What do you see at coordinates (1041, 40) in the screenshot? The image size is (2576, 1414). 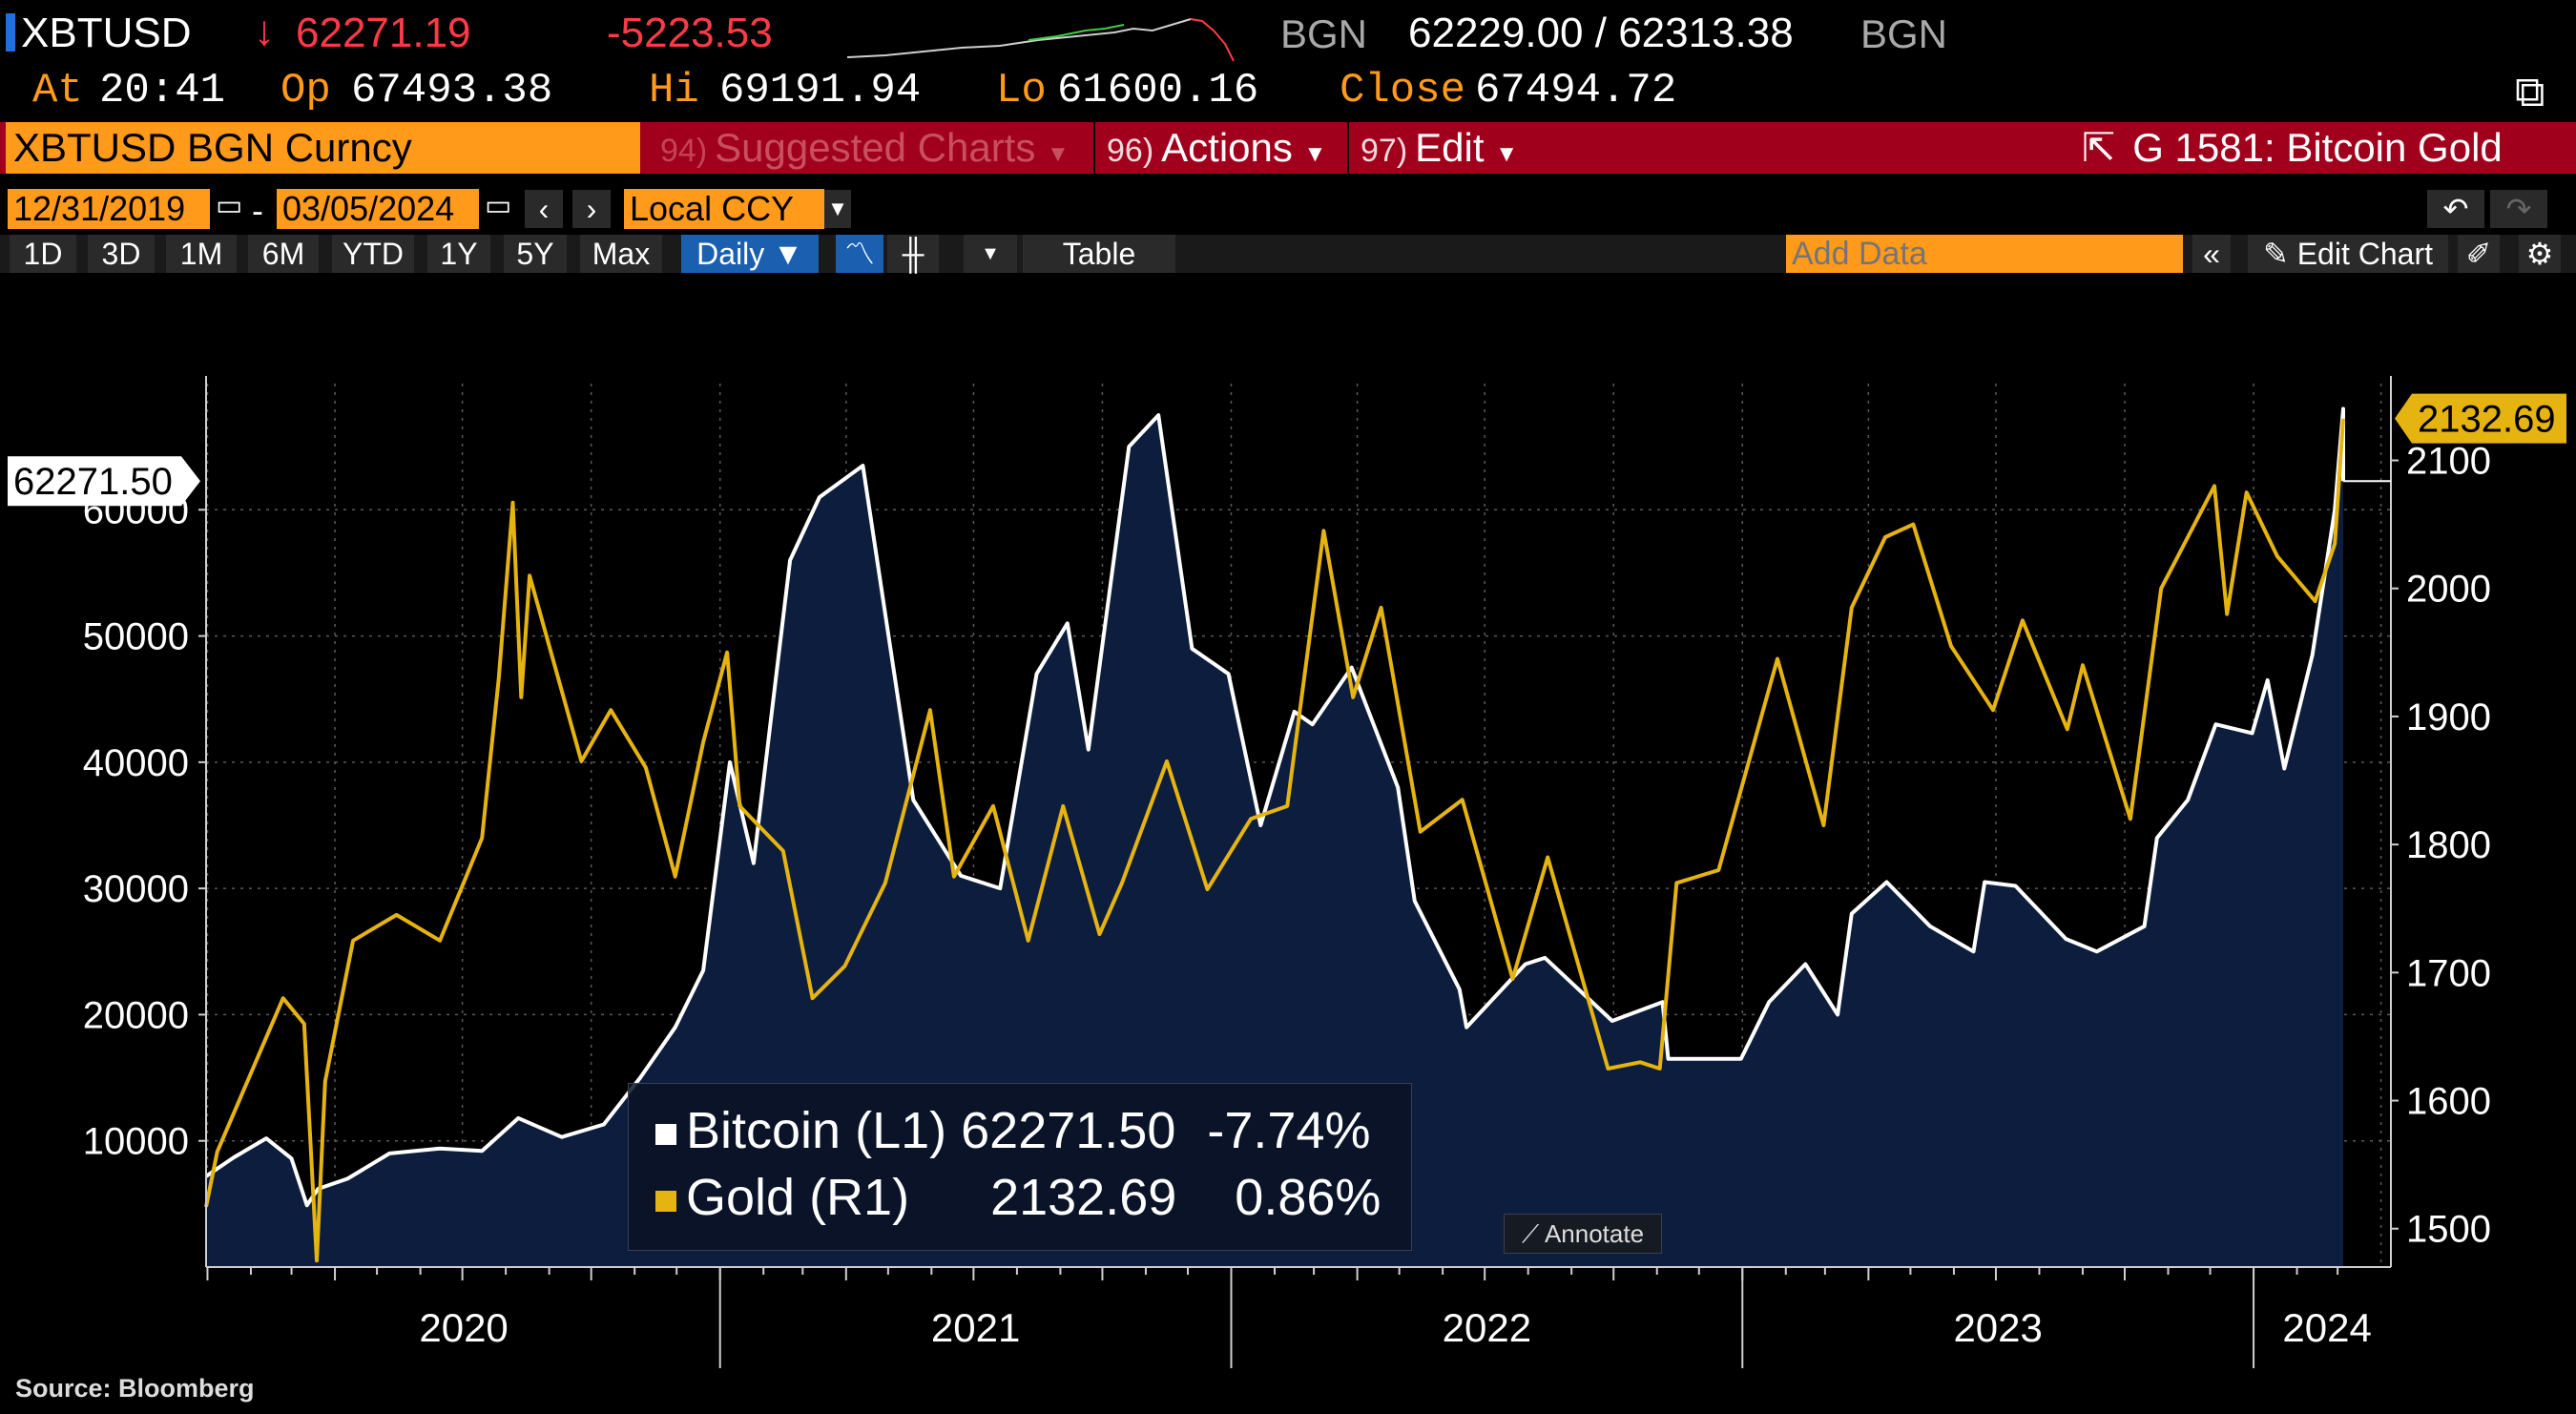 I see `sparkline` at bounding box center [1041, 40].